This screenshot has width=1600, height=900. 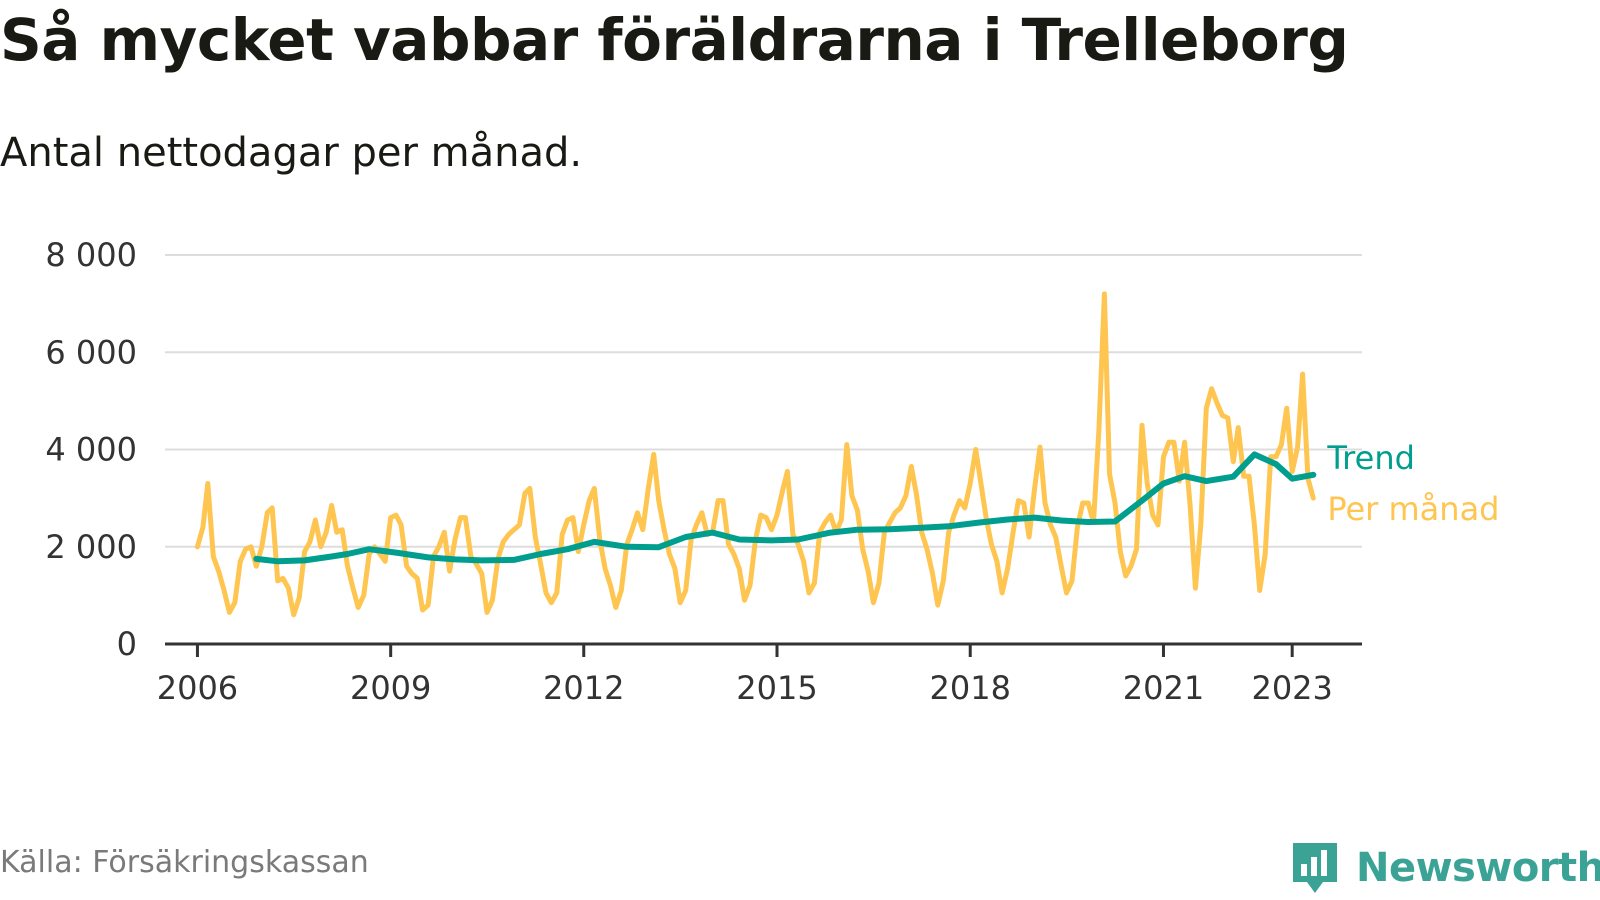 What do you see at coordinates (583, 688) in the screenshot?
I see `x-tick-label: 2012` at bounding box center [583, 688].